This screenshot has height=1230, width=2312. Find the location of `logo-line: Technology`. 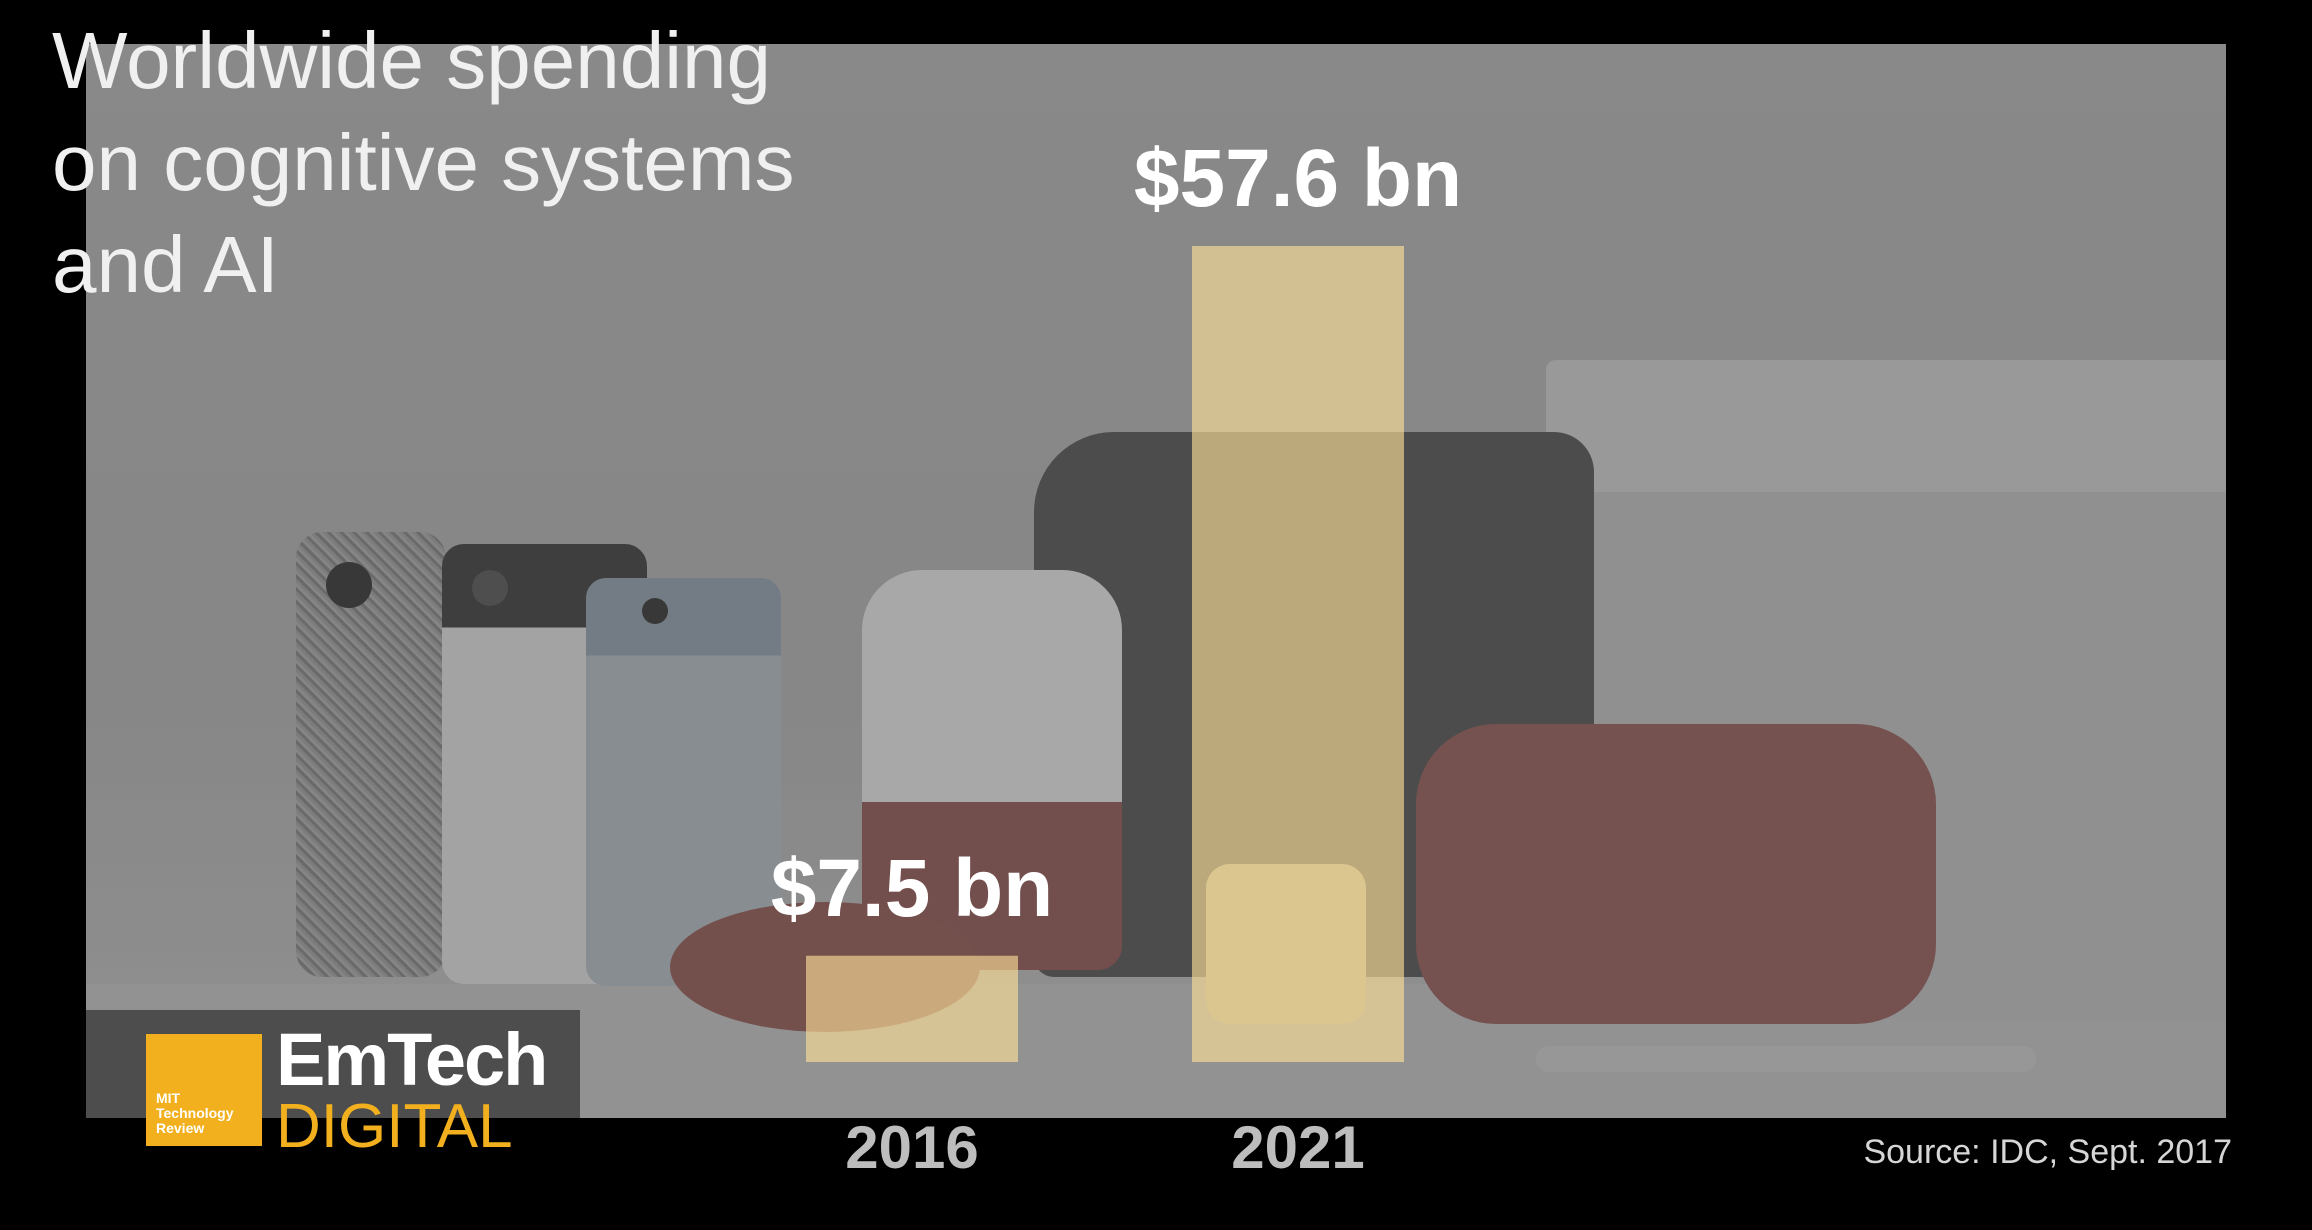

logo-line: Technology is located at coordinates (195, 1113).